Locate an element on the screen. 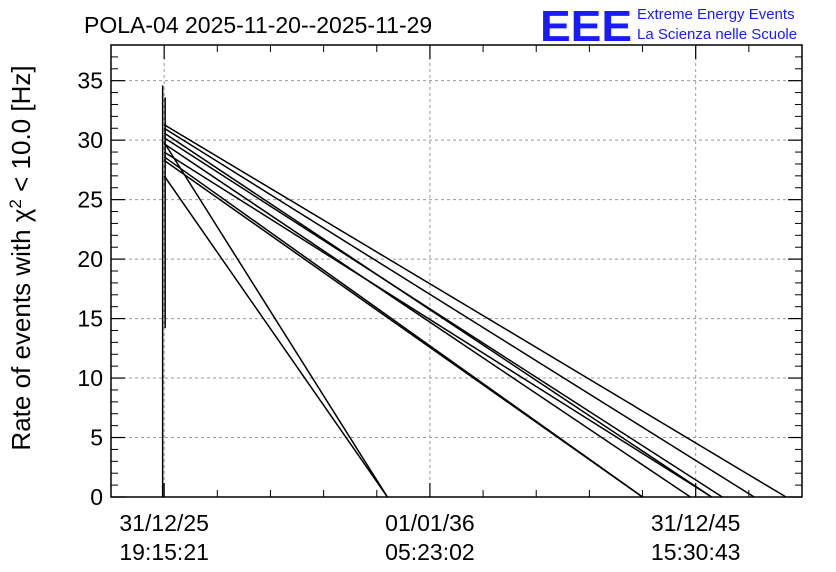  y-tick-label: 25 is located at coordinates (90, 200).